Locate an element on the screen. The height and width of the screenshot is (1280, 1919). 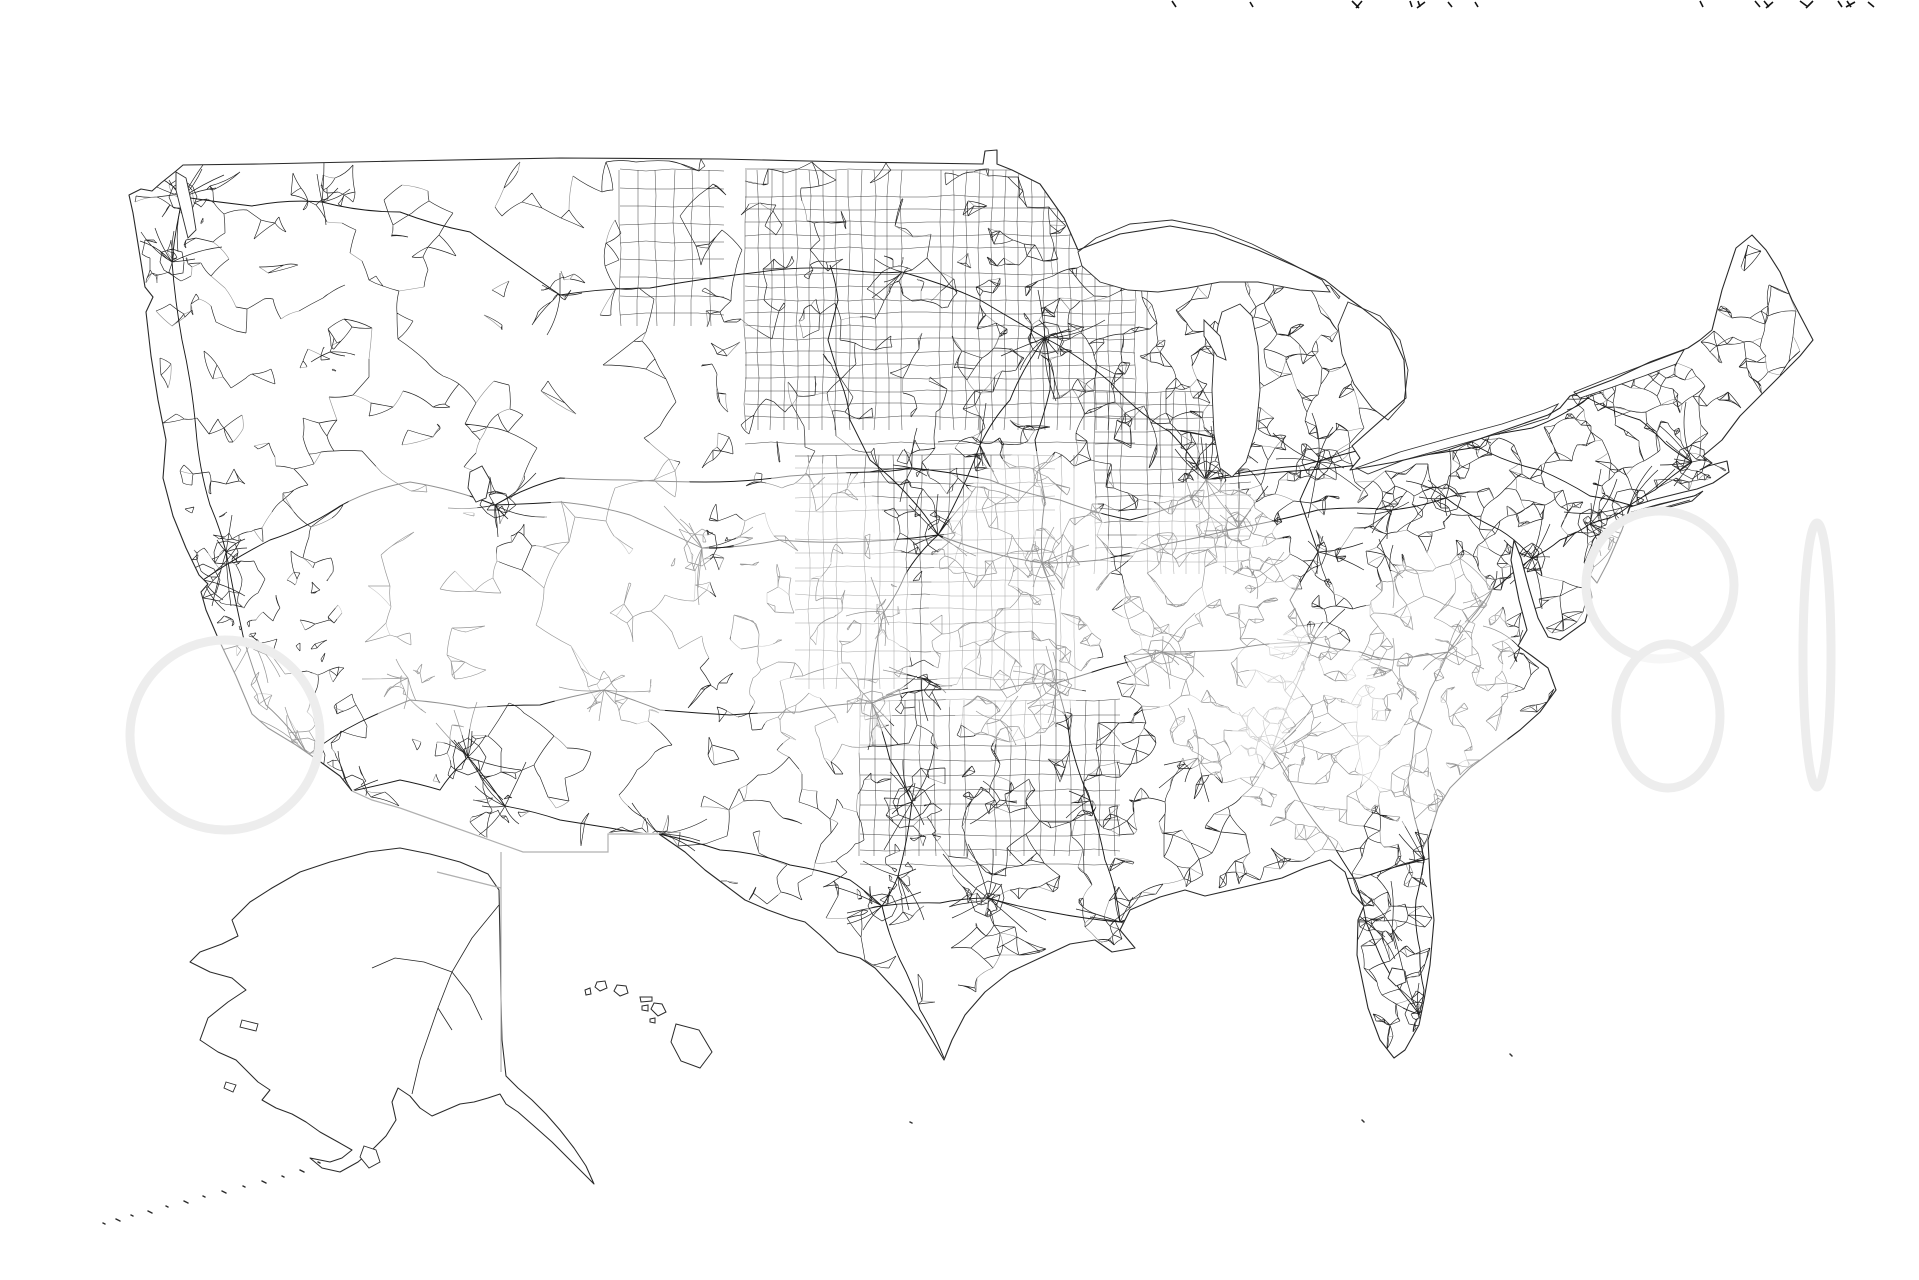
alaska-inset is located at coordinates (348, 1036).